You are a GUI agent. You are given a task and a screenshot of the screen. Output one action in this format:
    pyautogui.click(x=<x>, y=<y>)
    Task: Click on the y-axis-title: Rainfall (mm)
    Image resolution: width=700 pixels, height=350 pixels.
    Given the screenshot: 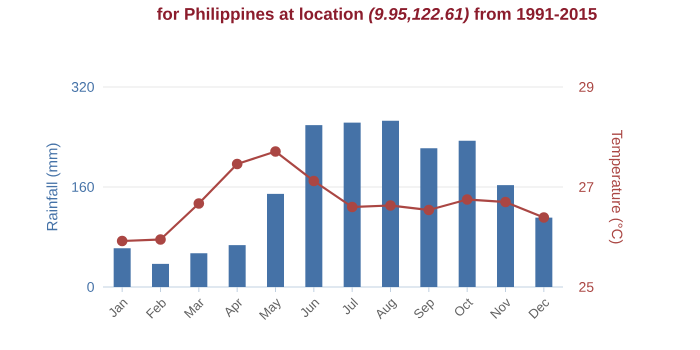 What is the action you would take?
    pyautogui.click(x=53, y=187)
    